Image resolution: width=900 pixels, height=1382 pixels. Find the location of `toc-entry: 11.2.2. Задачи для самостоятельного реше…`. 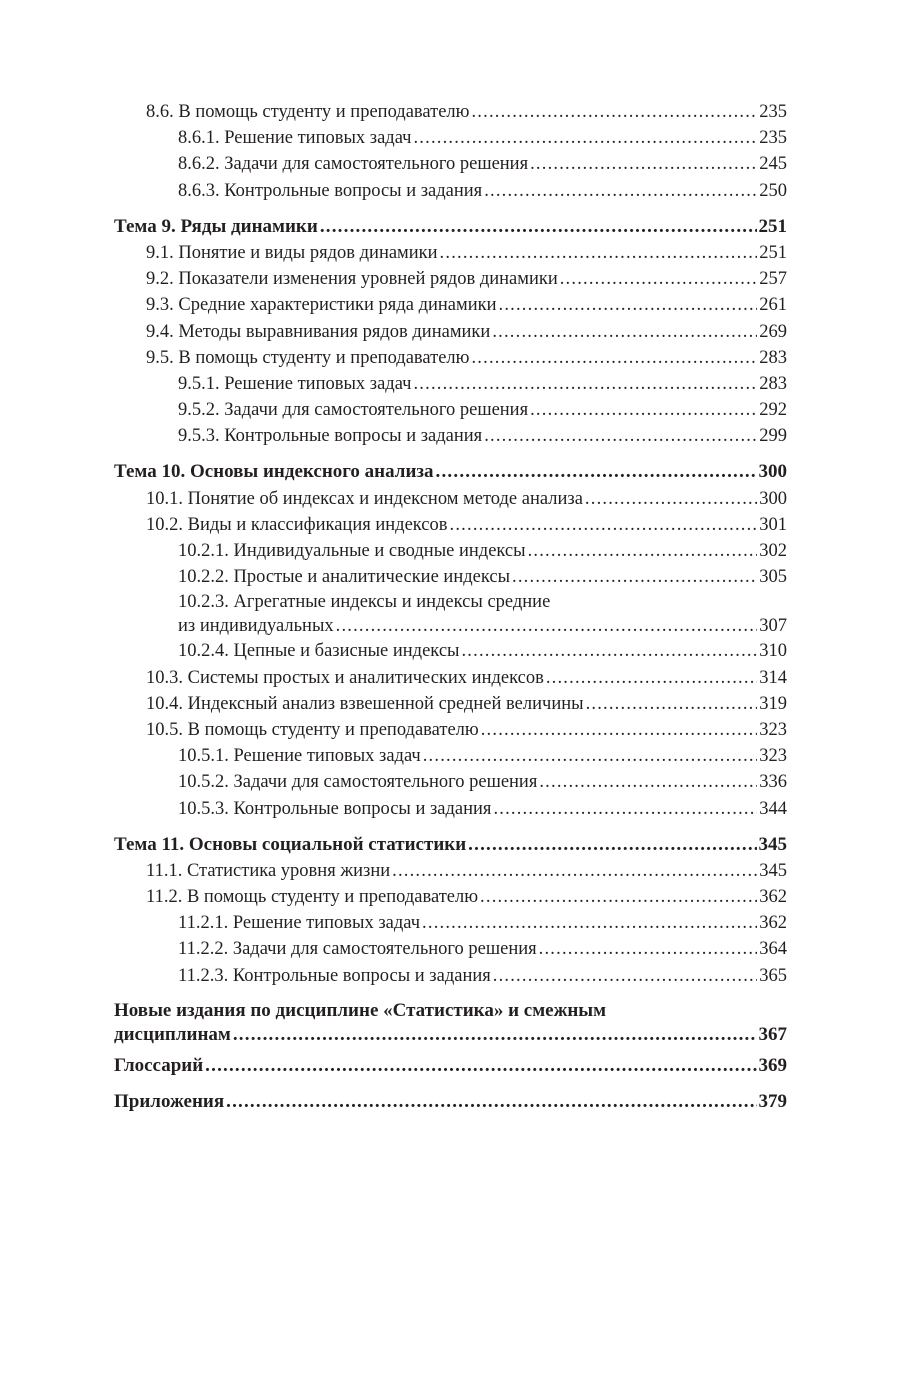

toc-entry: 11.2.2. Задачи для самостоятельного реше… is located at coordinates (450, 949).